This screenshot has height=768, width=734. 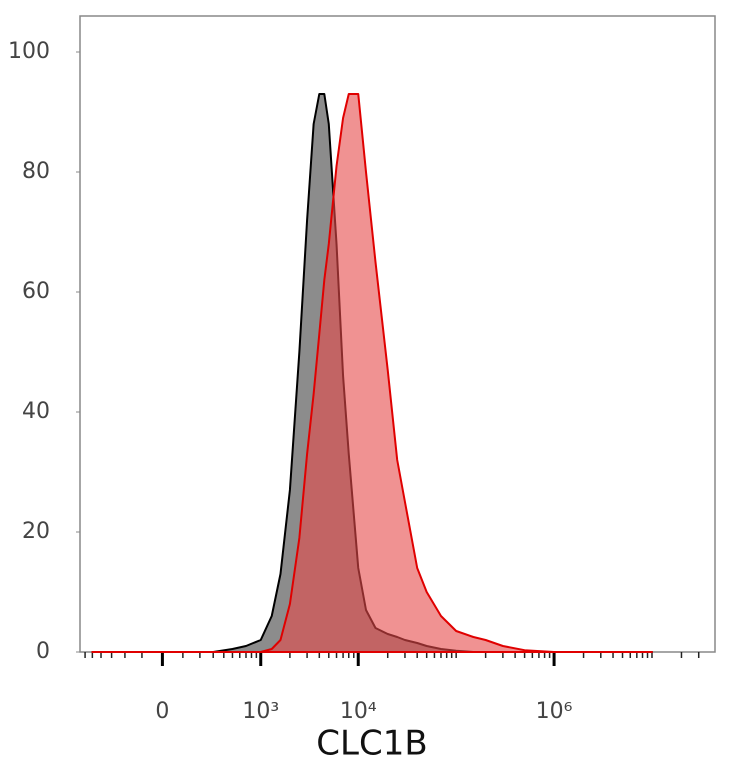 What do you see at coordinates (260, 711) in the screenshot?
I see `x-tick-label: 10³` at bounding box center [260, 711].